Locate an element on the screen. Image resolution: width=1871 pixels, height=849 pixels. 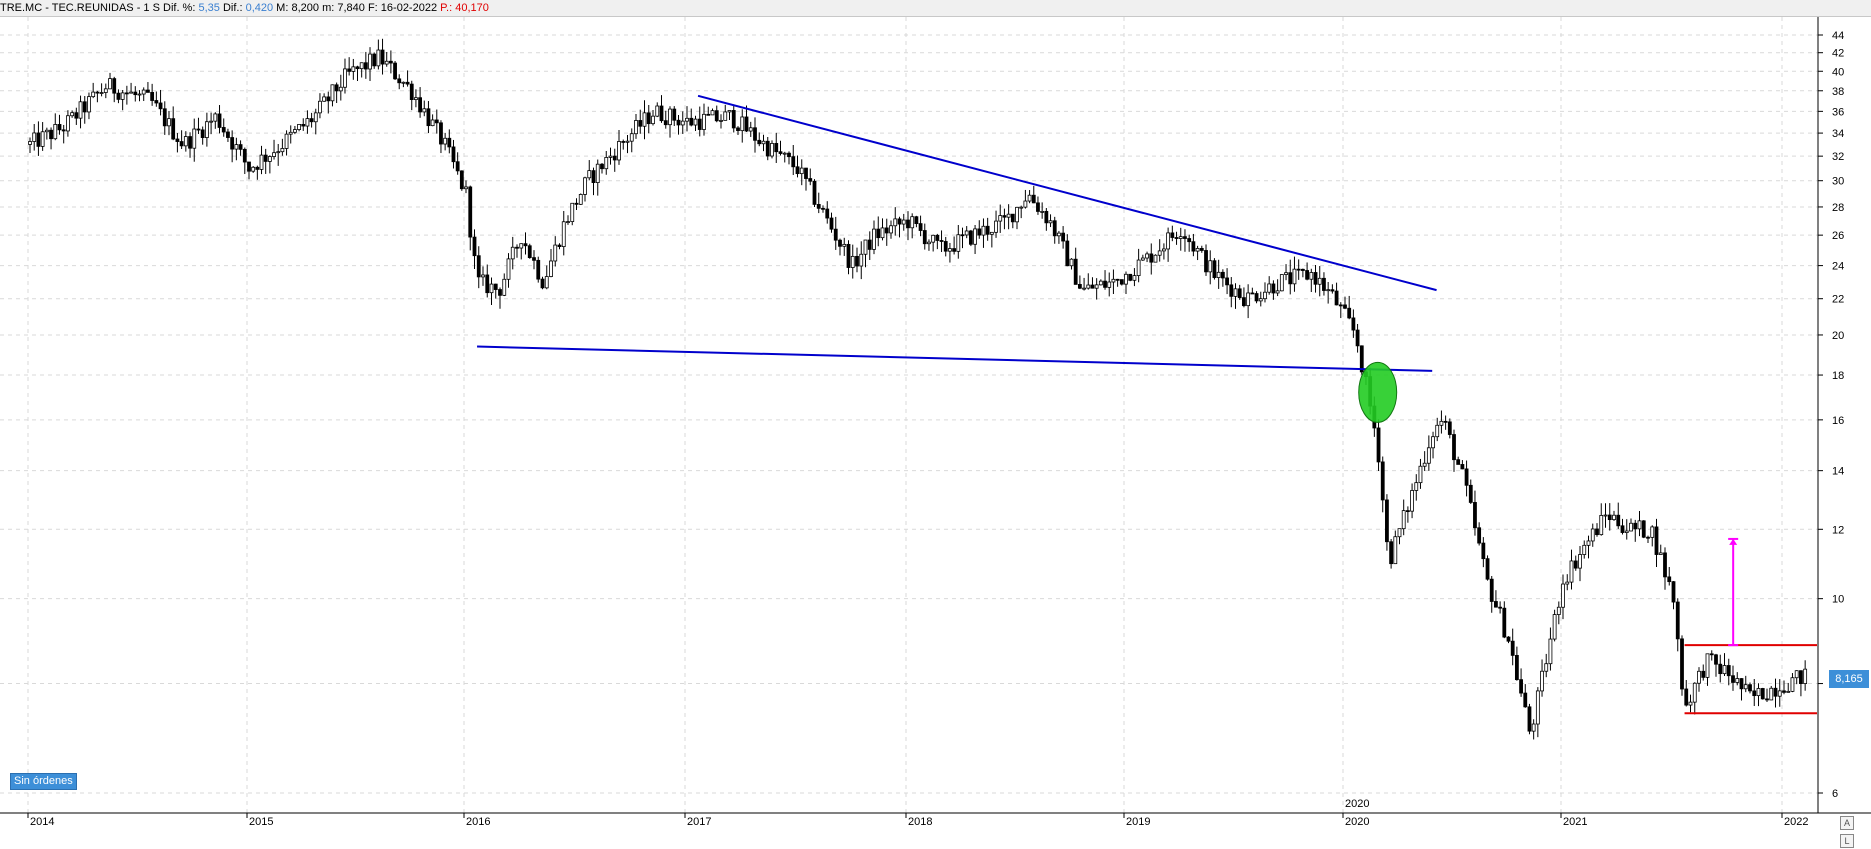
y-tick-label: 22 is located at coordinates (1838, 300).